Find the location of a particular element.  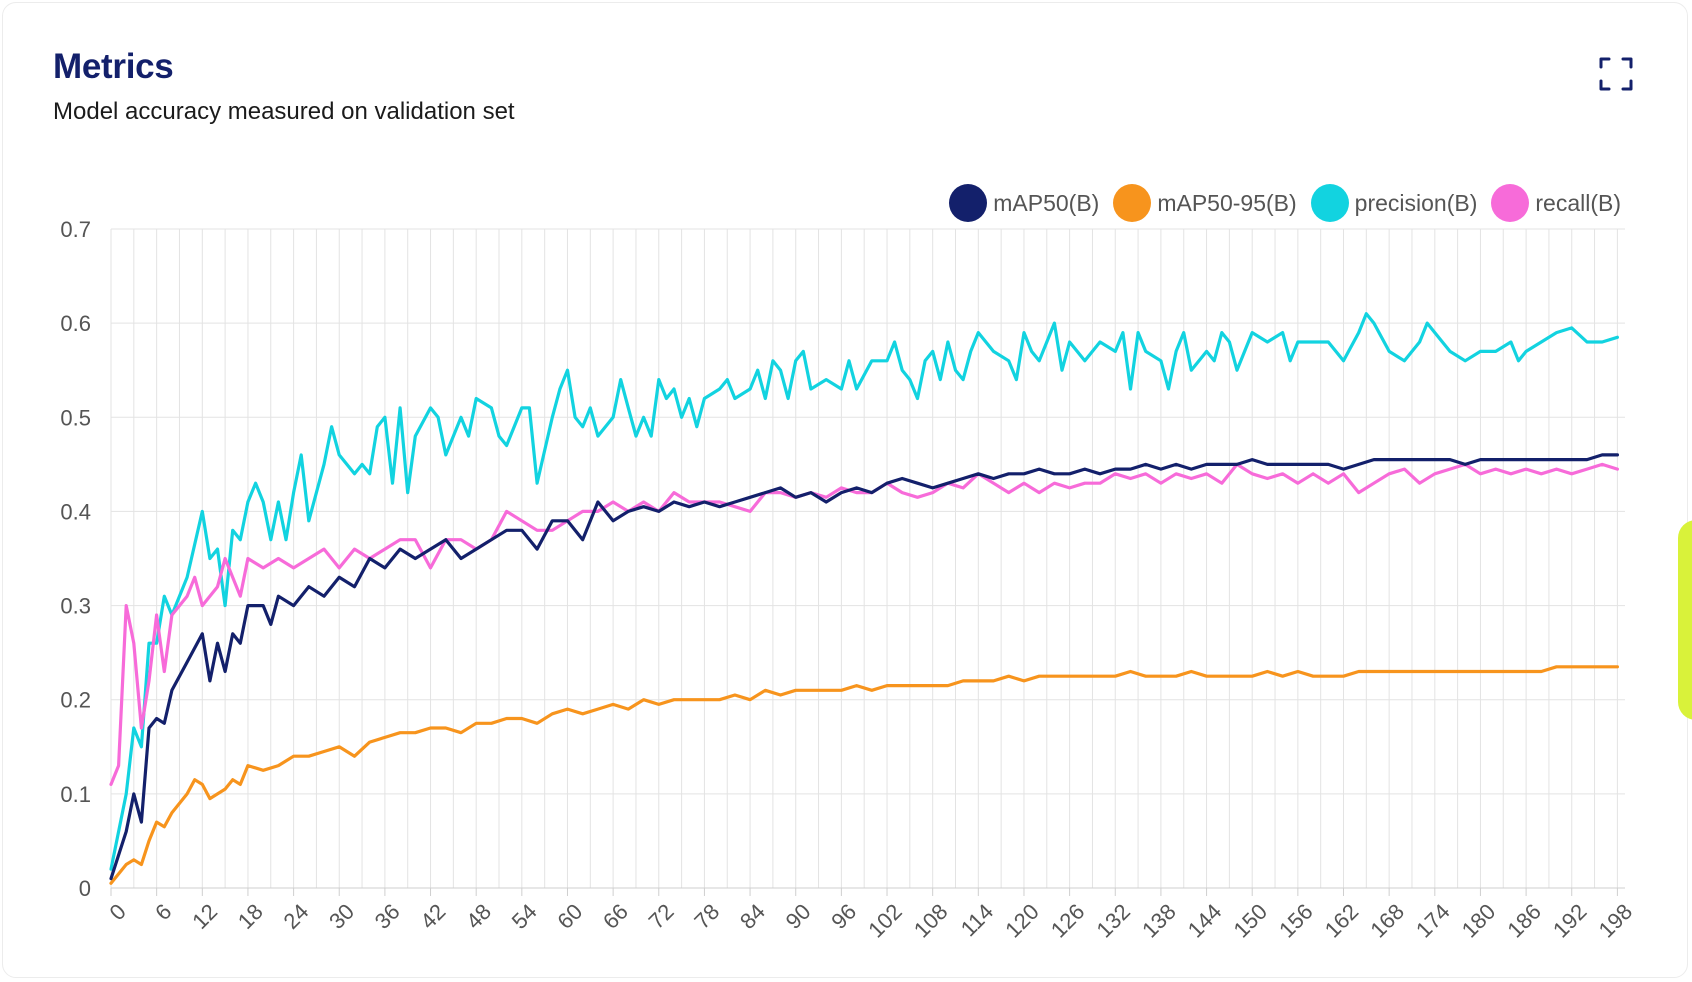

x-tick-label: 138 is located at coordinates (1159, 921).